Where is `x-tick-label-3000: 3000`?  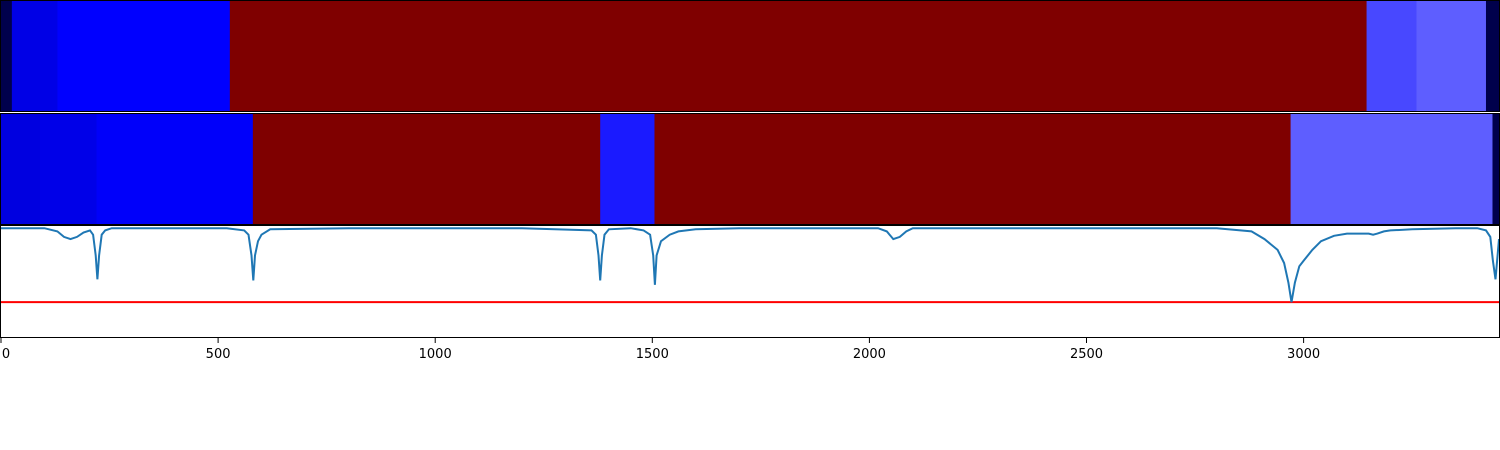 x-tick-label-3000: 3000 is located at coordinates (1303, 354).